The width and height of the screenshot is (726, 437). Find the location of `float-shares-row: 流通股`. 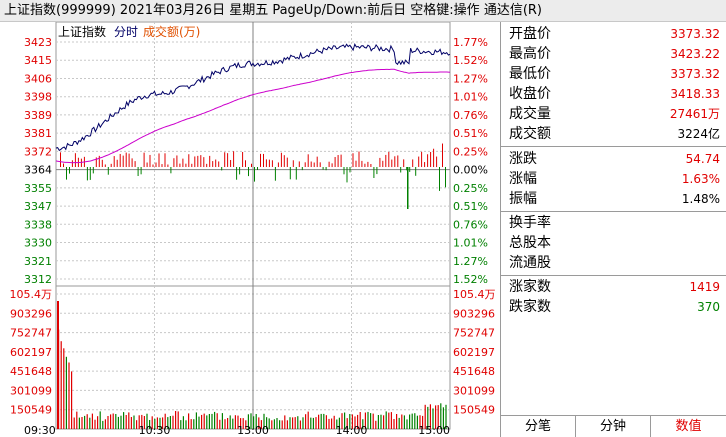

float-shares-row: 流通股 is located at coordinates (614, 263).